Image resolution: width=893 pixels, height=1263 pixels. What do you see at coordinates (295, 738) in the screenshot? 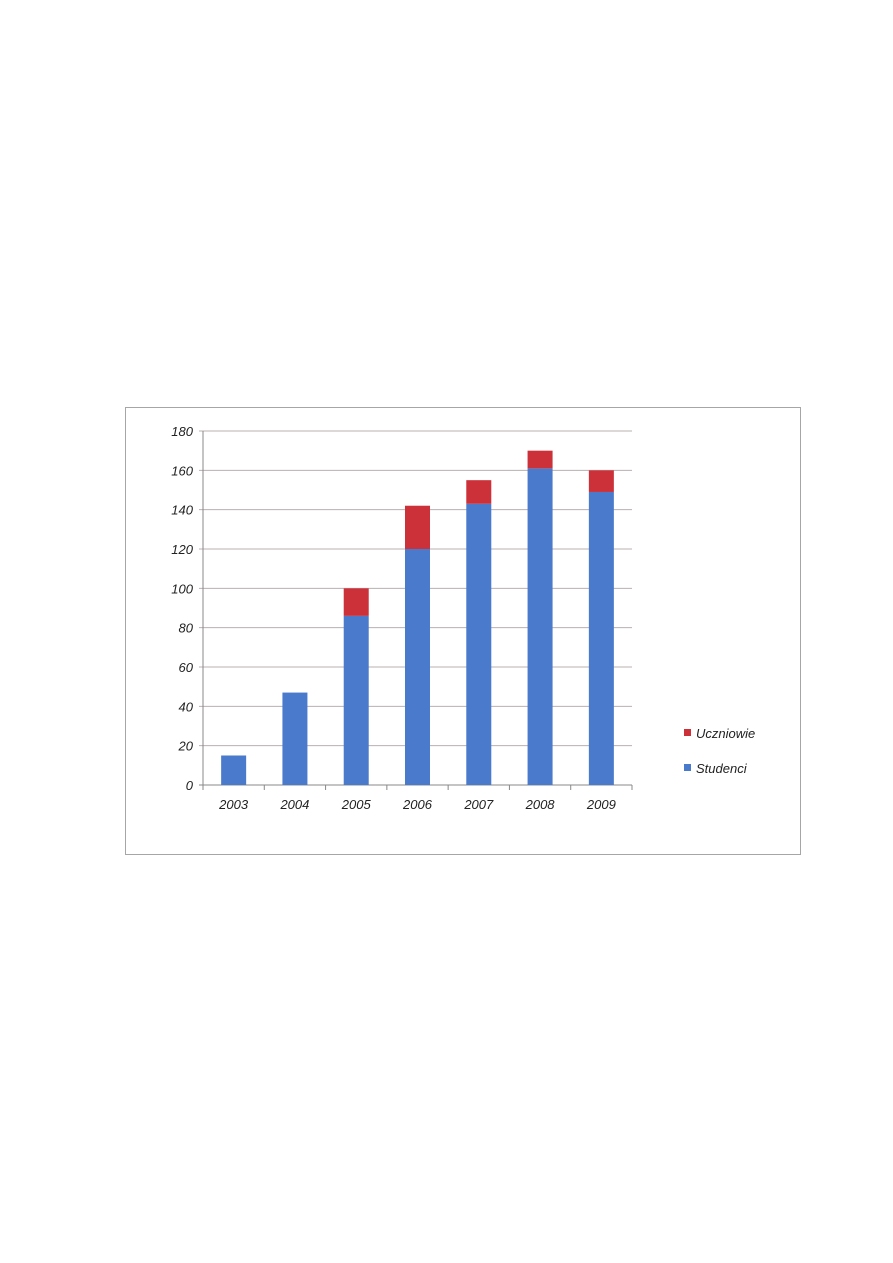
I see `bar-studenci-2004` at bounding box center [295, 738].